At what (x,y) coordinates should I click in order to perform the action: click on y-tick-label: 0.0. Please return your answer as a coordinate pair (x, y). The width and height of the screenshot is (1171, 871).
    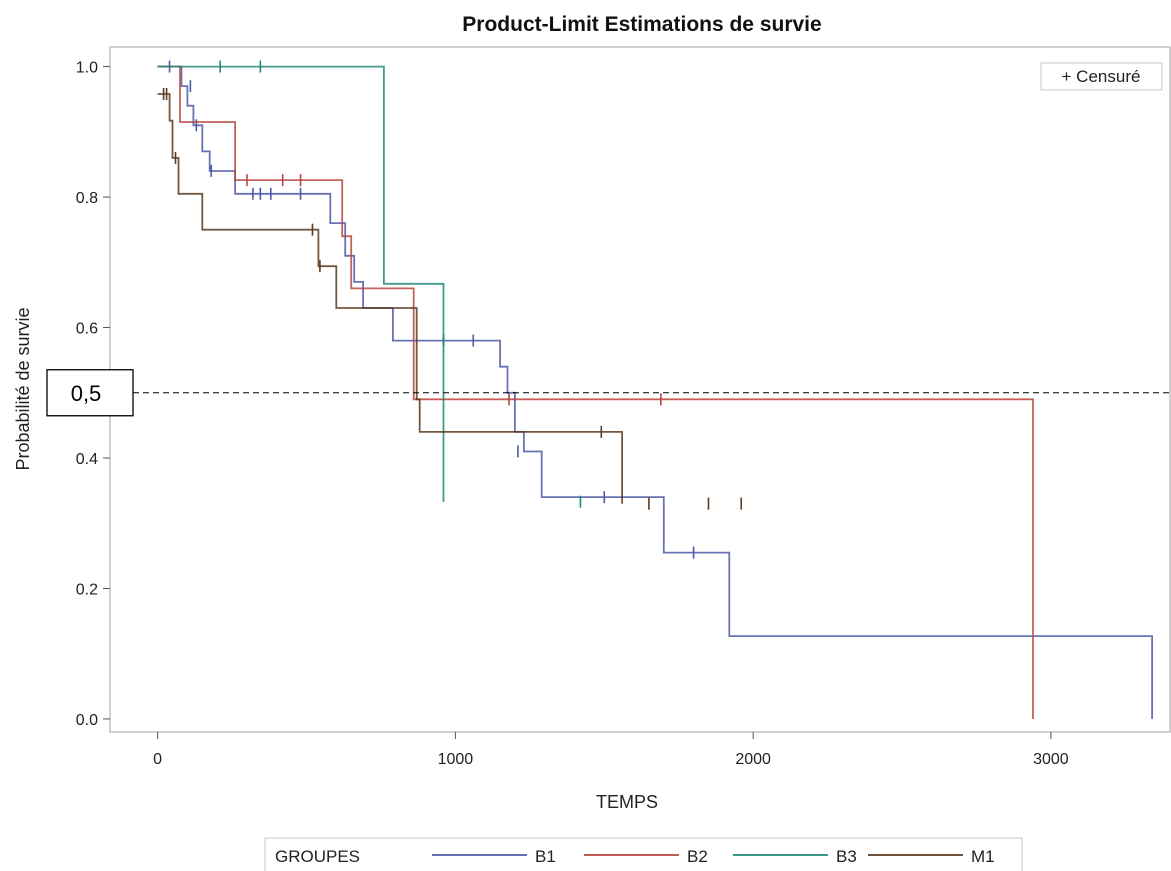
    Looking at the image, I should click on (87, 720).